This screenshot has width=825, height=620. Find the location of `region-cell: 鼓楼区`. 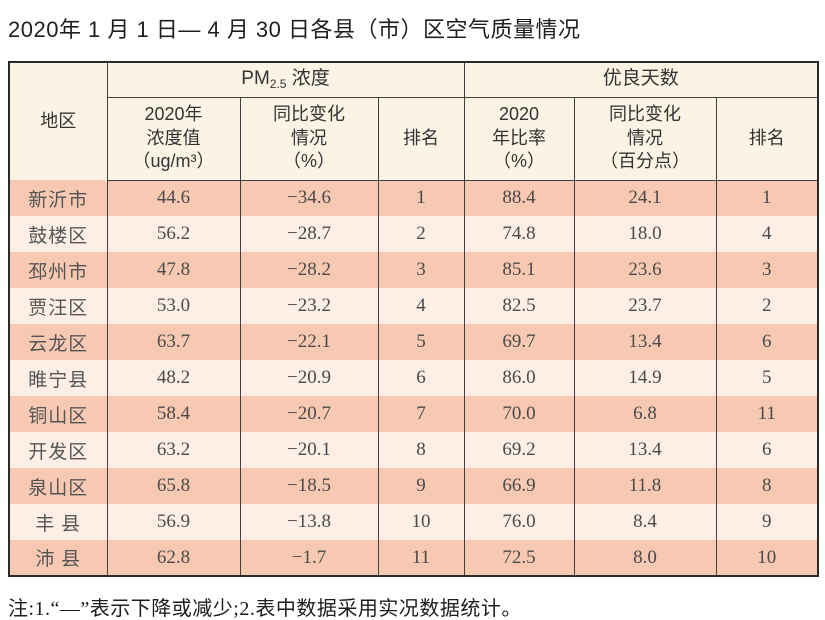

region-cell: 鼓楼区 is located at coordinates (58, 234).